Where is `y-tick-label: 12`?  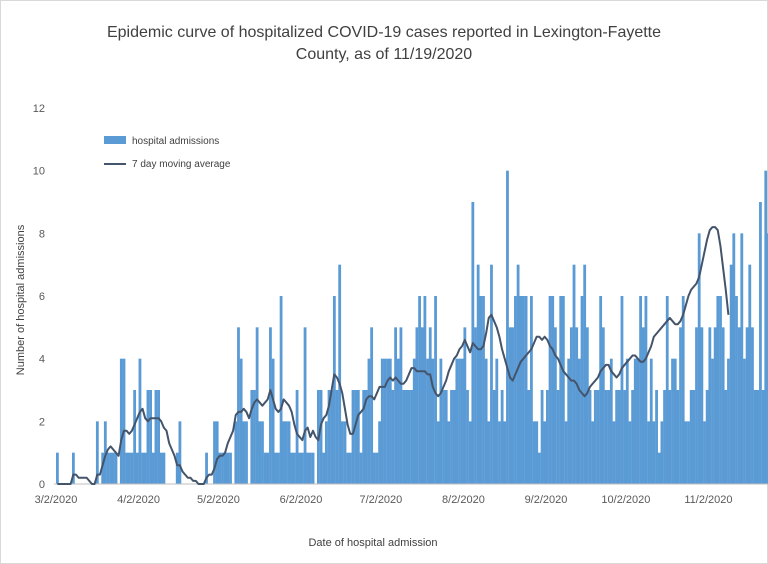 y-tick-label: 12 is located at coordinates (39, 109).